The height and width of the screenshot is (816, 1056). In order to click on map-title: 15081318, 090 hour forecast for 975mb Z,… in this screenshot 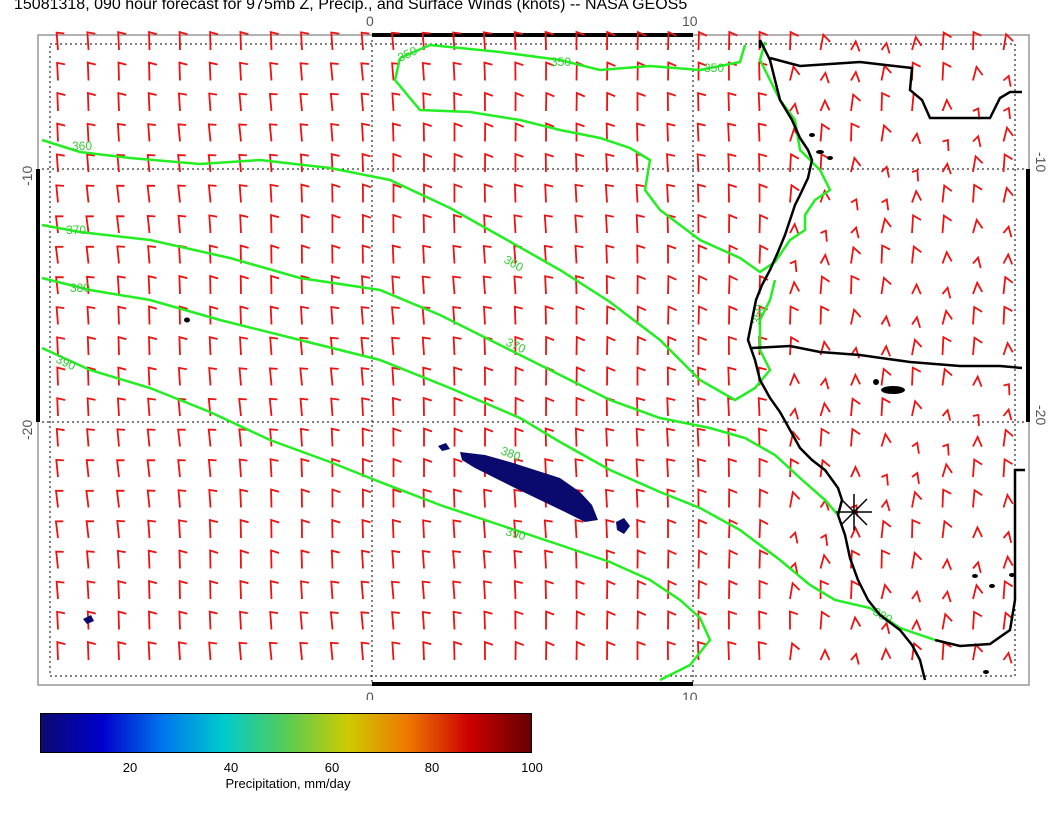, I will do `click(351, 6)`.